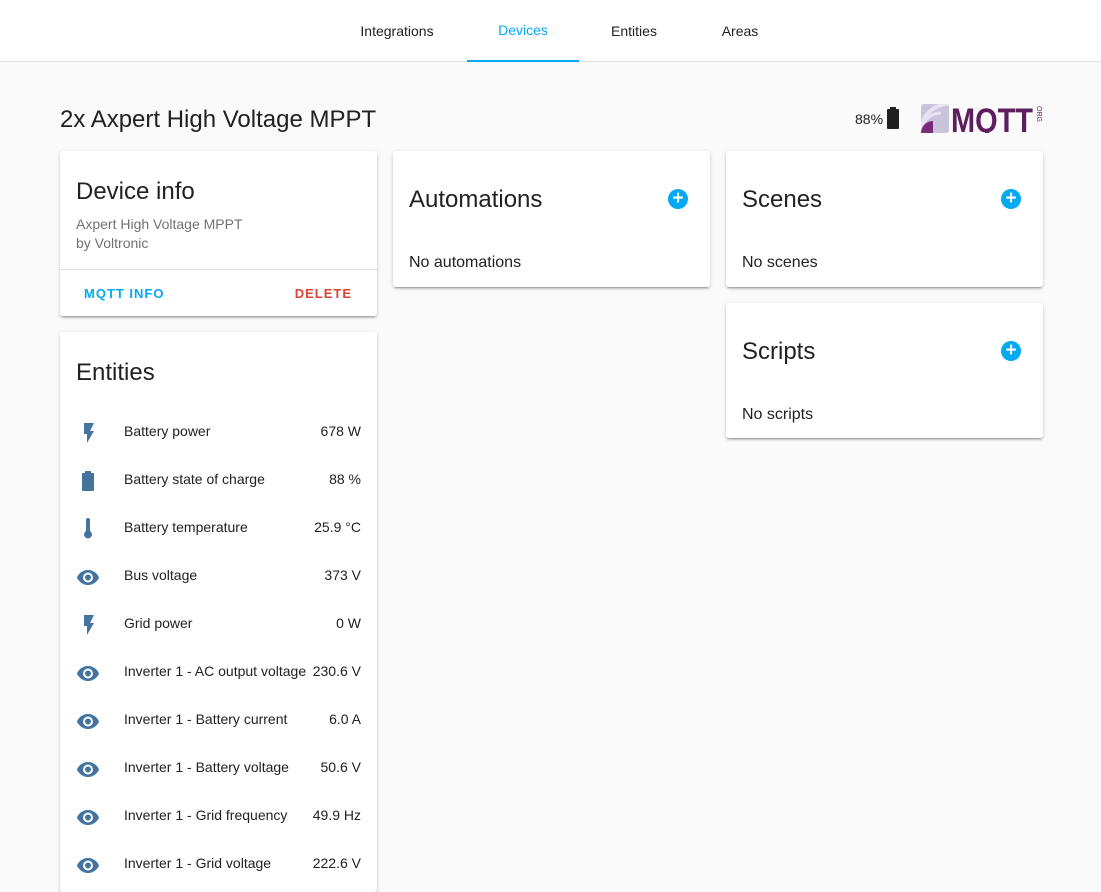 This screenshot has height=892, width=1101. What do you see at coordinates (206, 815) in the screenshot?
I see `entity-name: Inverter 1 - Grid frequency` at bounding box center [206, 815].